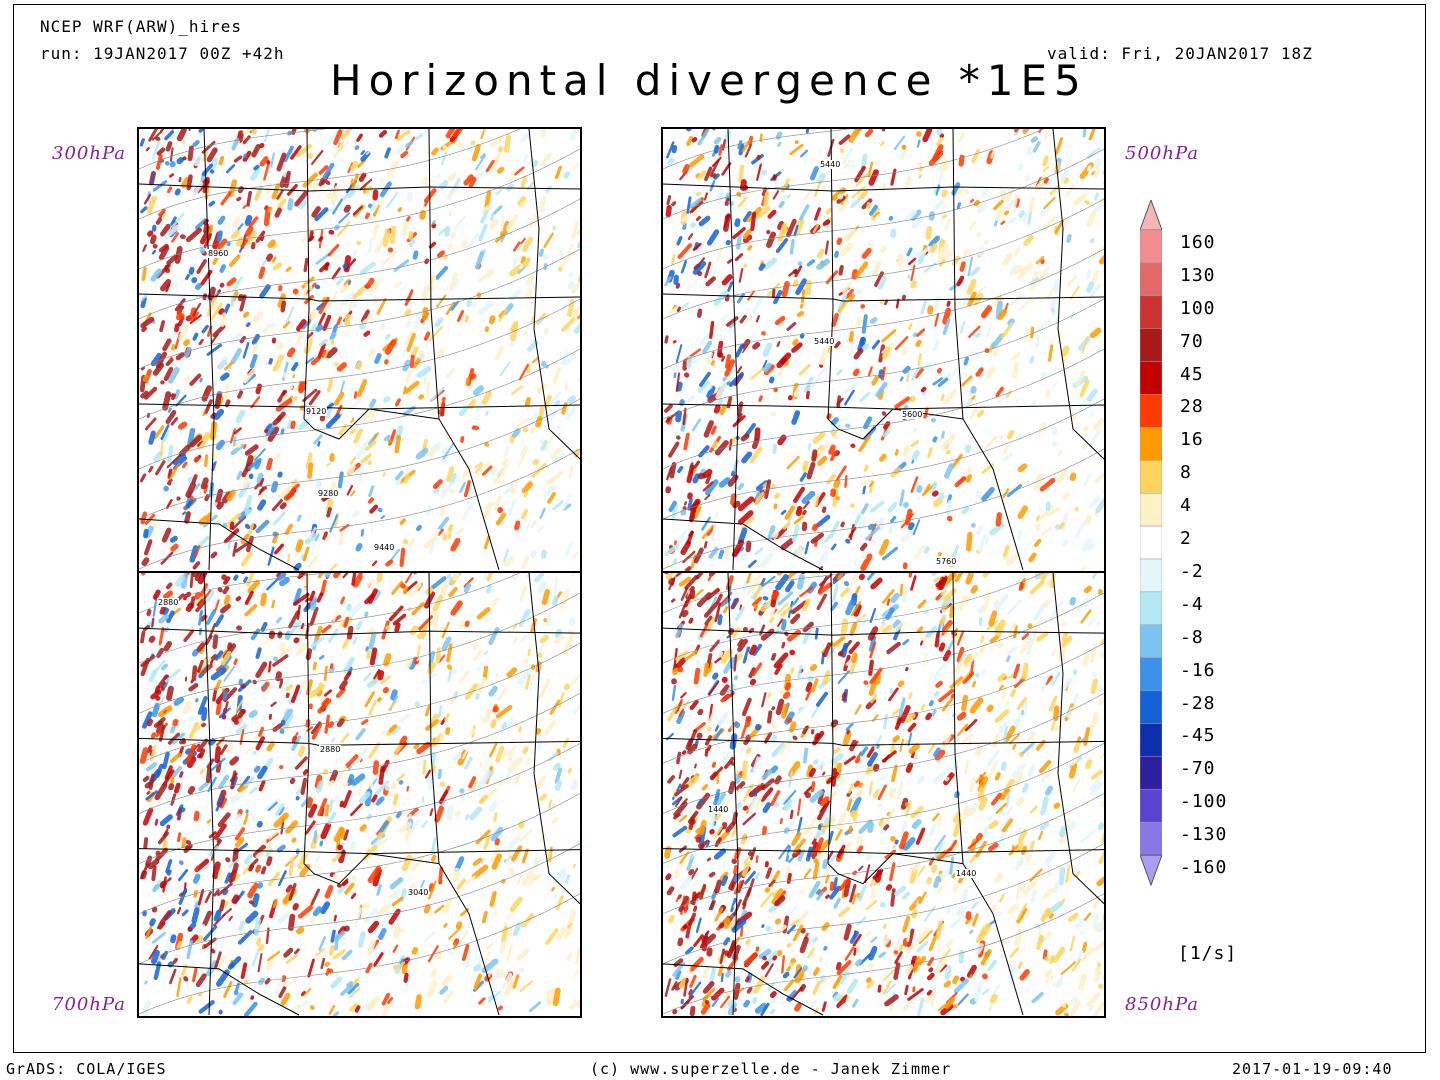 This screenshot has height=1080, width=1440. What do you see at coordinates (1180, 53) in the screenshot?
I see `valid-time: valid: Fri, 20JAN2017 18Z` at bounding box center [1180, 53].